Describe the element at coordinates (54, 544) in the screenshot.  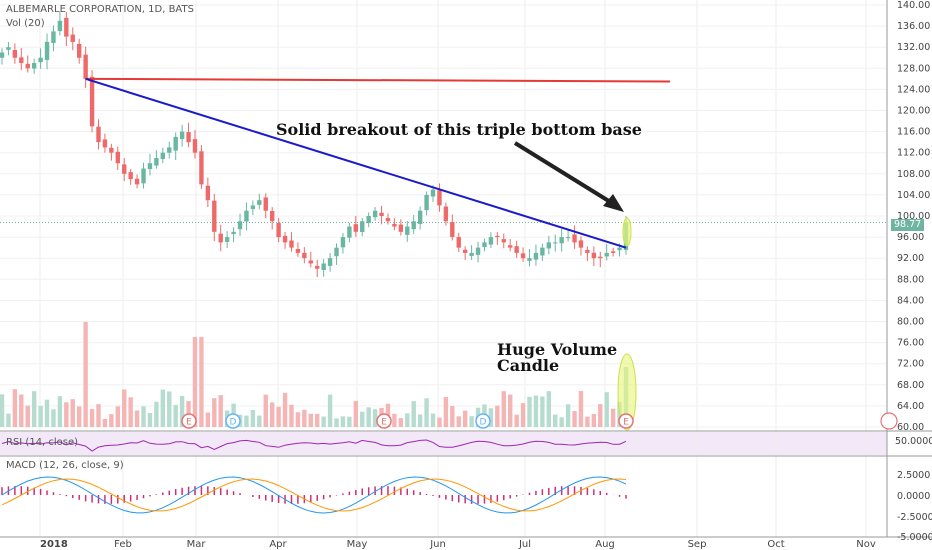
I see `x-tick-label-0: 2018` at that location.